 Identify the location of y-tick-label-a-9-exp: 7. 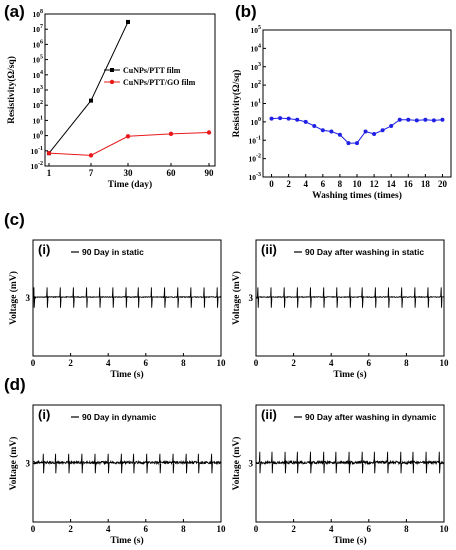
(41, 27).